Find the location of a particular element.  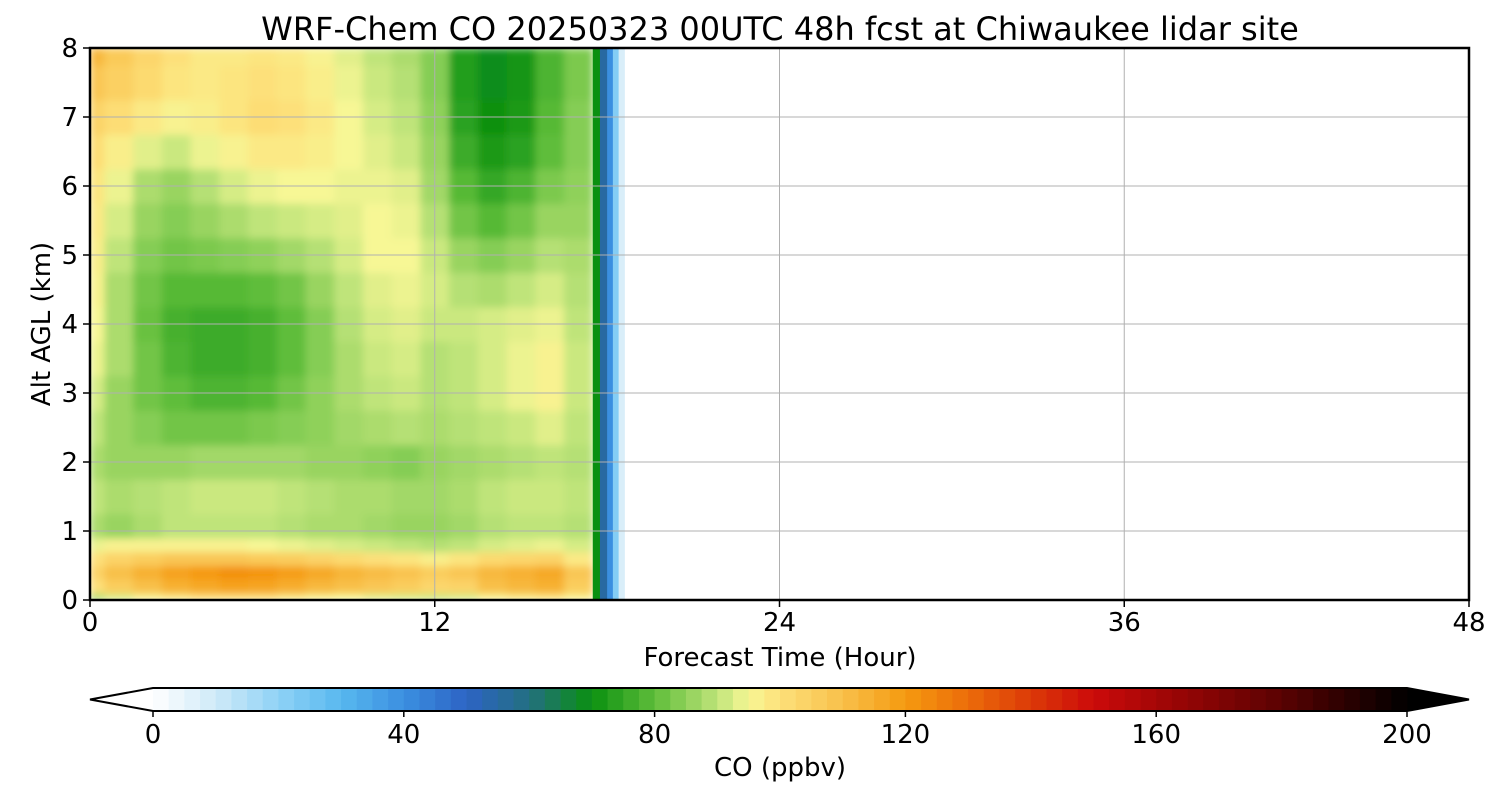

colorbar-extend-low is located at coordinates (121, 699).